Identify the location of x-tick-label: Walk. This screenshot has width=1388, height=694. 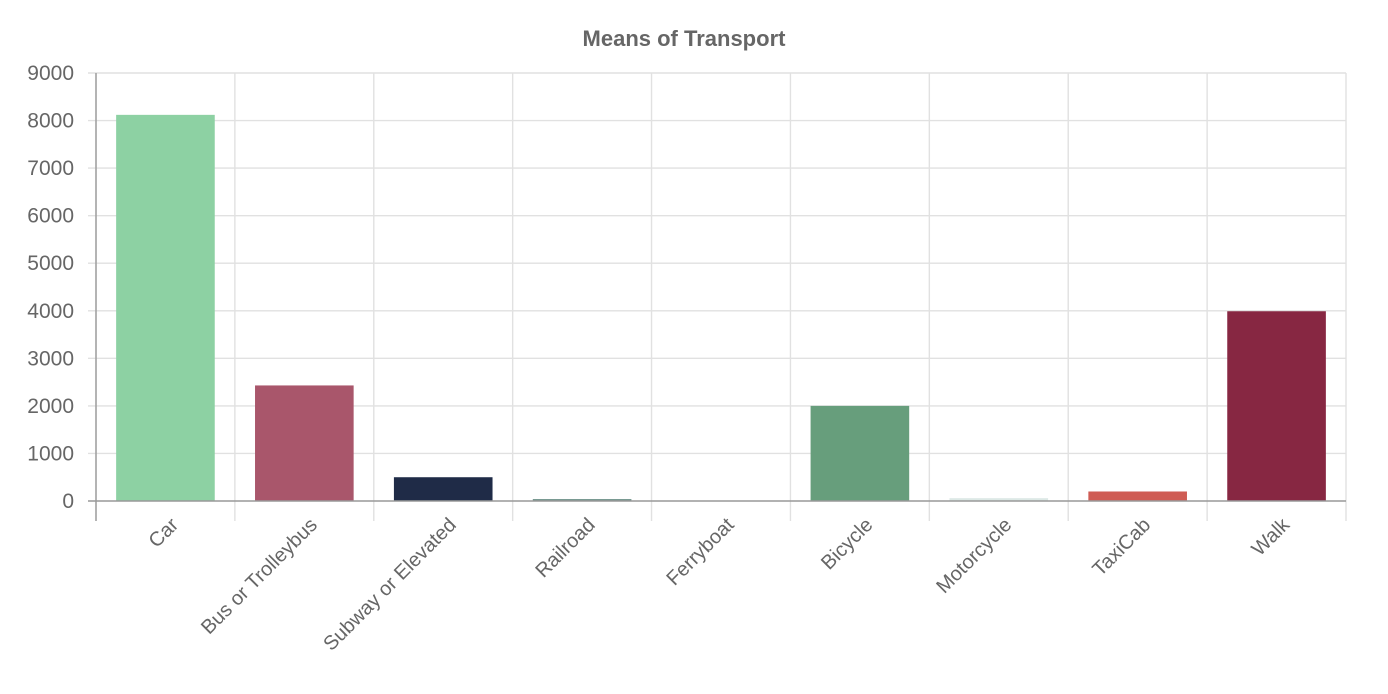
(1271, 536).